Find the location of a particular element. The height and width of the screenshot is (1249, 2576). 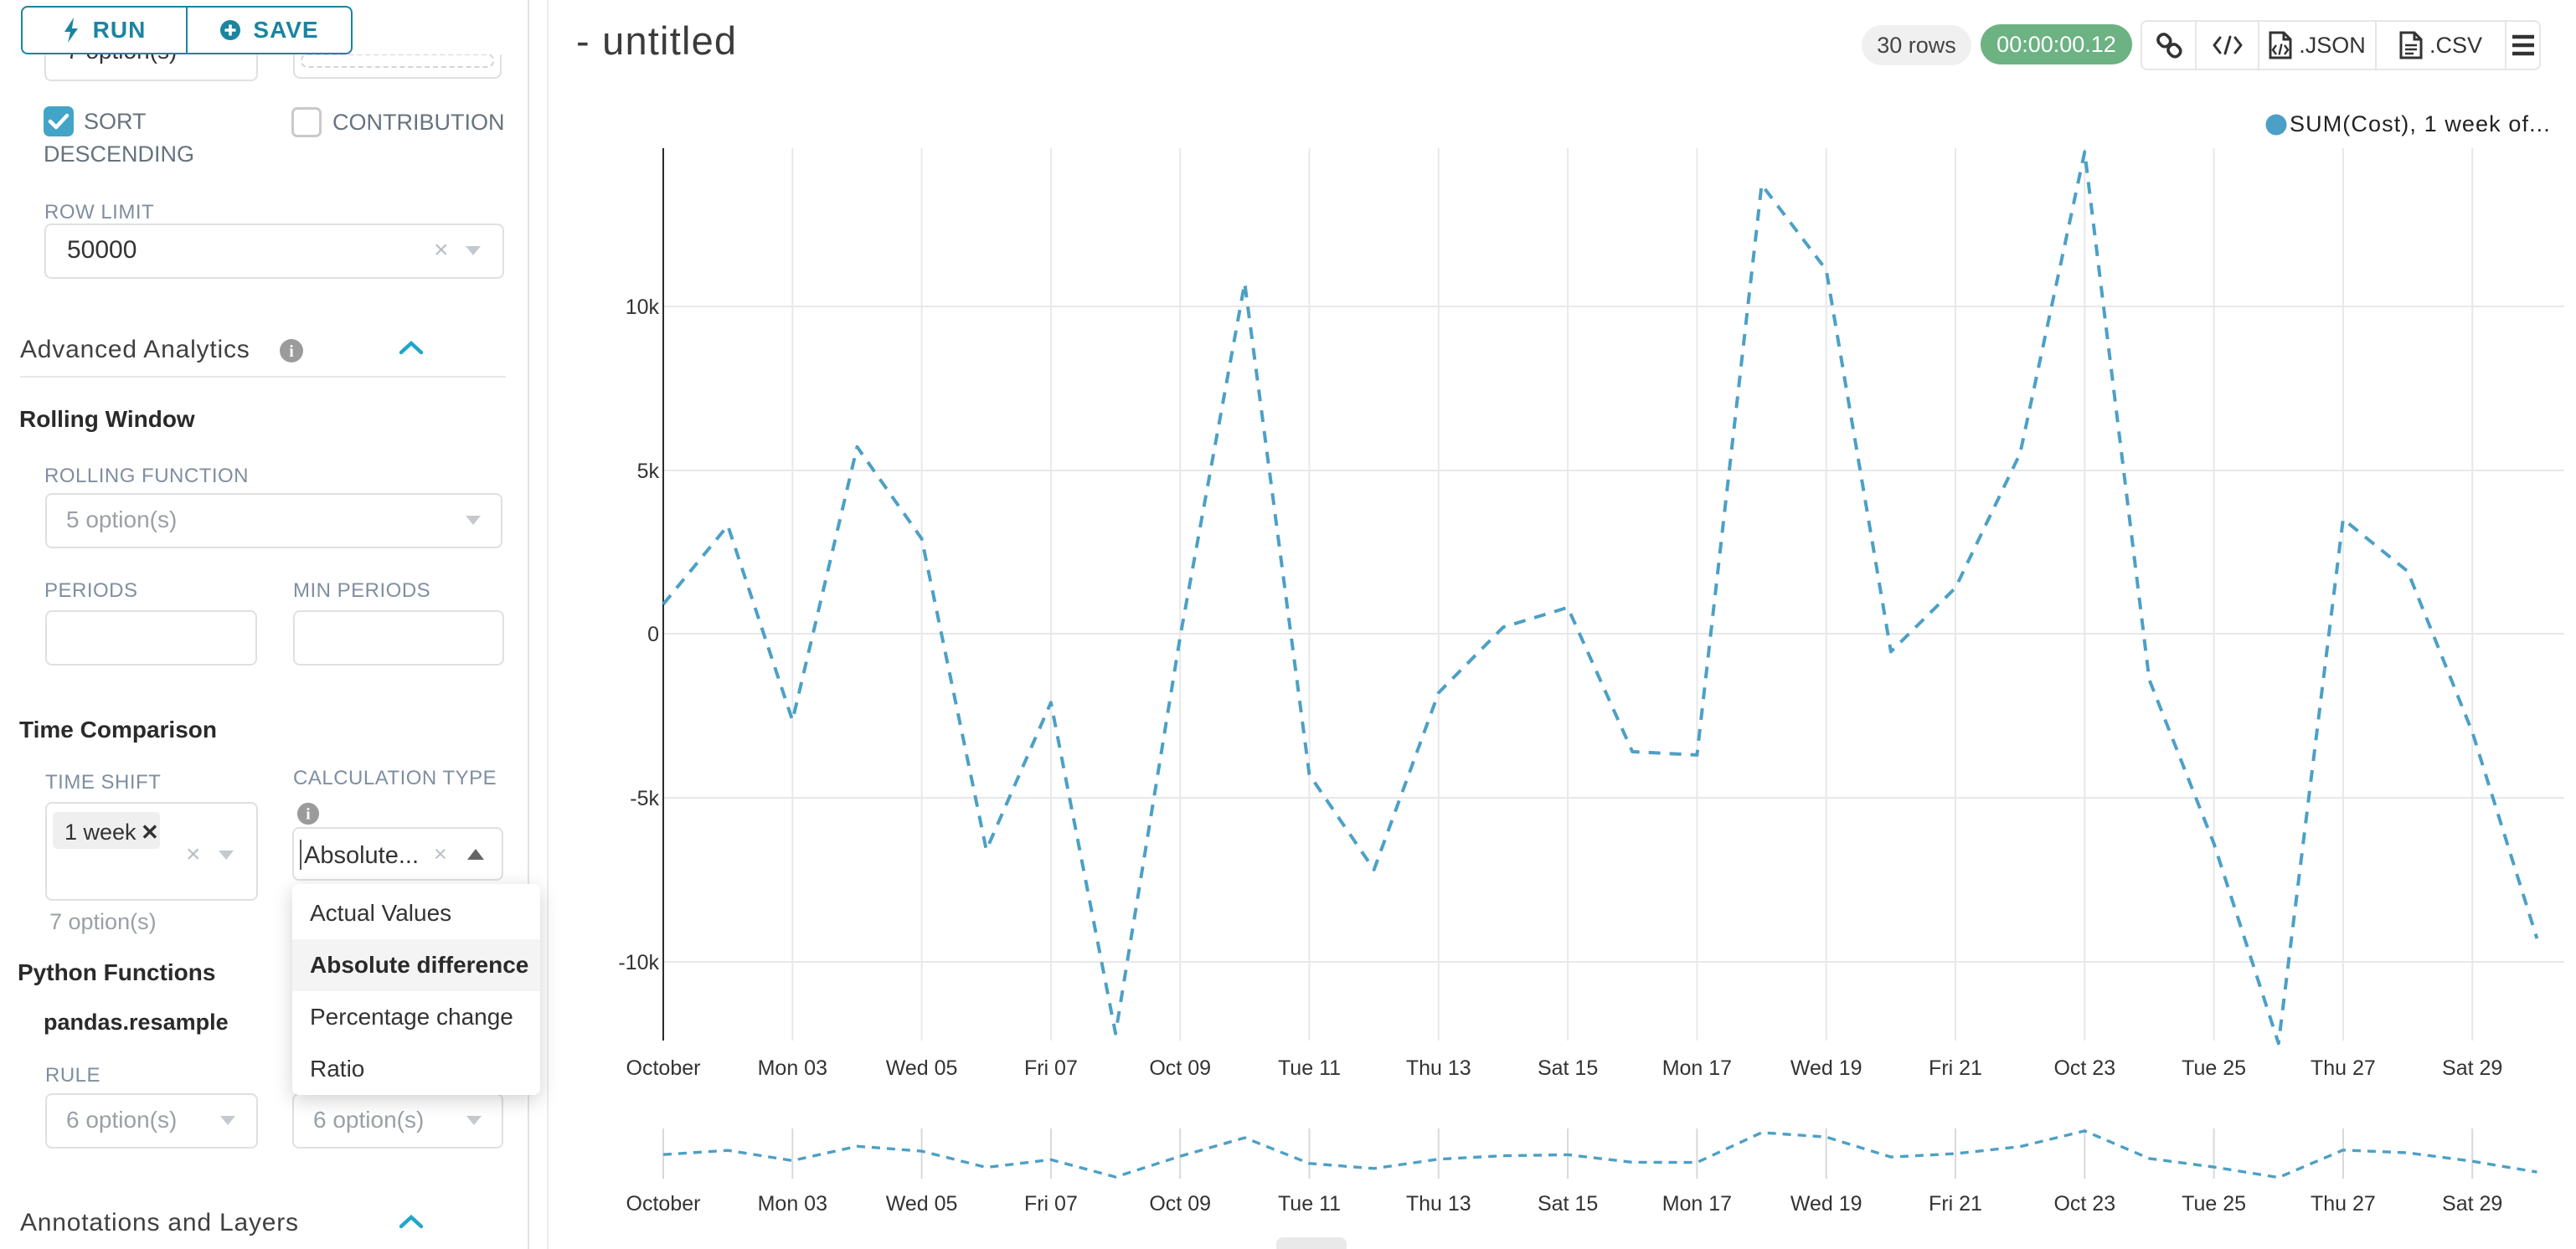

svg-text: 5k is located at coordinates (648, 471).